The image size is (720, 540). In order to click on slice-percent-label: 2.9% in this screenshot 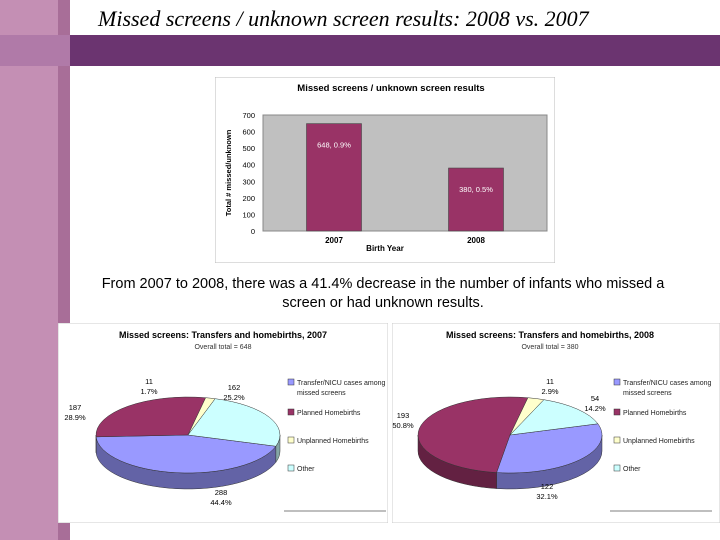, I will do `click(549, 391)`.